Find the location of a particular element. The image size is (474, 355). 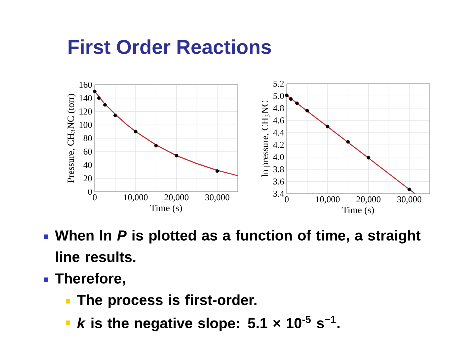

y-tick-label: 3.8 is located at coordinates (279, 169).